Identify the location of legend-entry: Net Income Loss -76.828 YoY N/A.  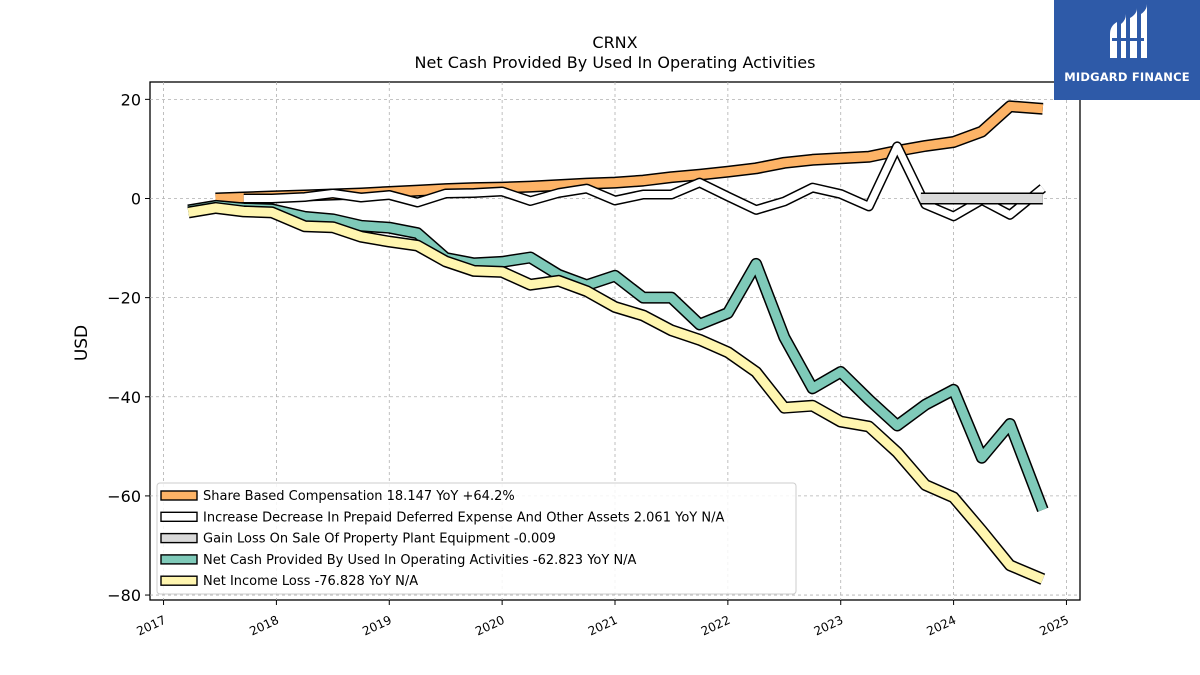
(310, 581).